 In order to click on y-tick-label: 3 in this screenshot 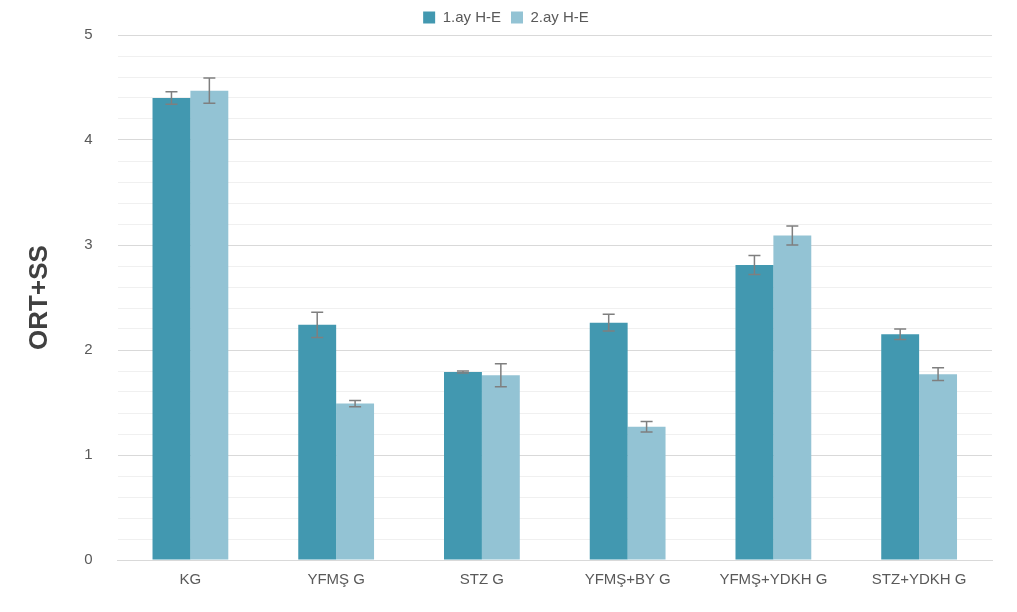, I will do `click(88, 244)`.